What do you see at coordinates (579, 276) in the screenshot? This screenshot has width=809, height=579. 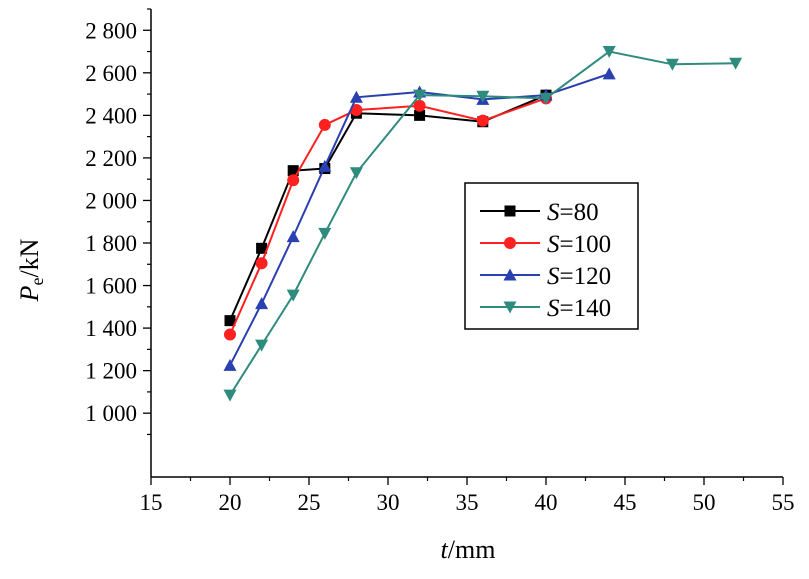 I see `legend-label: S=120` at bounding box center [579, 276].